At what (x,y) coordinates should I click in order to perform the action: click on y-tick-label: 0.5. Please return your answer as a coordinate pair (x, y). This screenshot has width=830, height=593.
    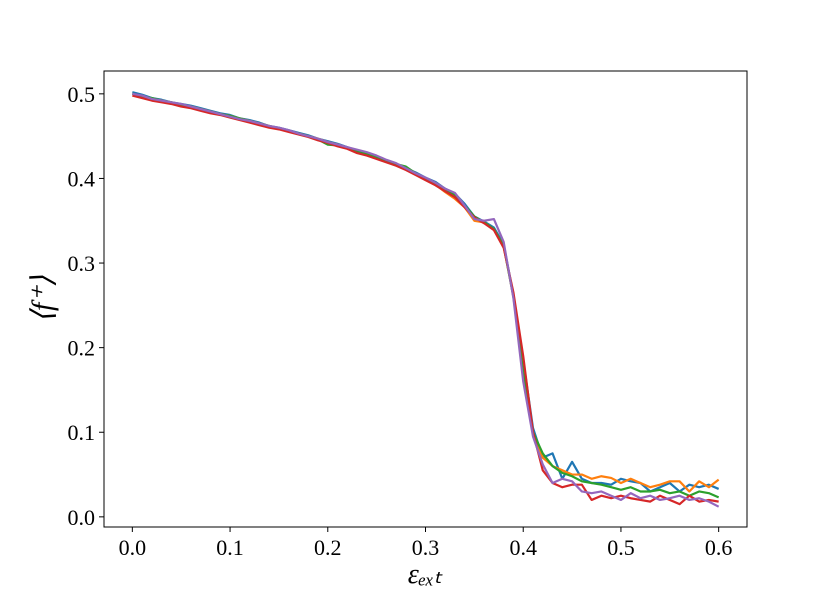
    Looking at the image, I should click on (82, 94).